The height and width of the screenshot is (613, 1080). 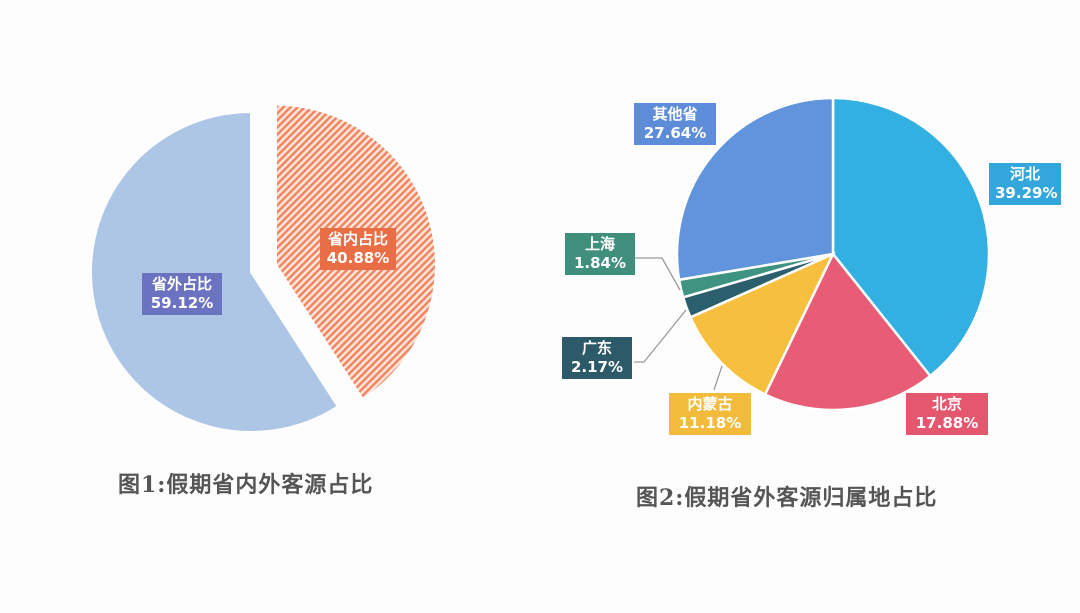 What do you see at coordinates (1026, 193) in the screenshot?
I see `label-hebei-value: 39.29%` at bounding box center [1026, 193].